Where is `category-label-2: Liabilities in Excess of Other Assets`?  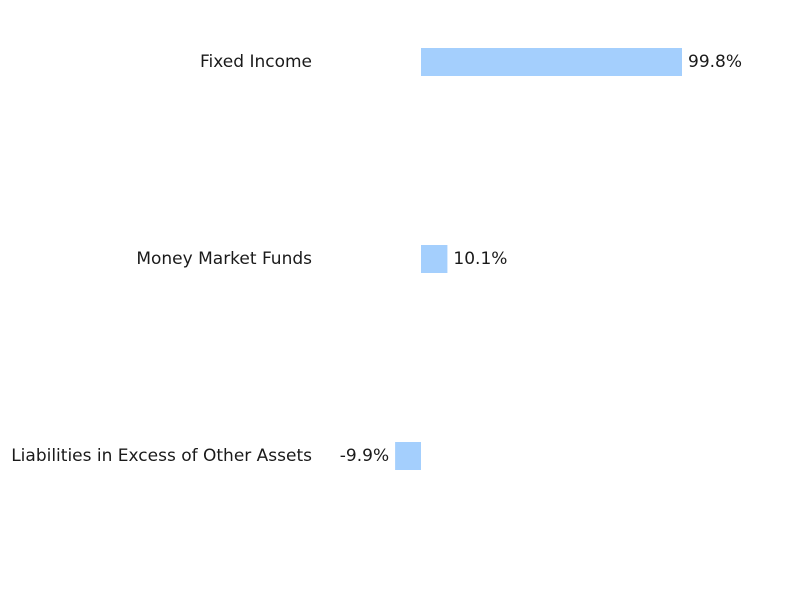
category-label-2: Liabilities in Excess of Other Assets is located at coordinates (161, 456).